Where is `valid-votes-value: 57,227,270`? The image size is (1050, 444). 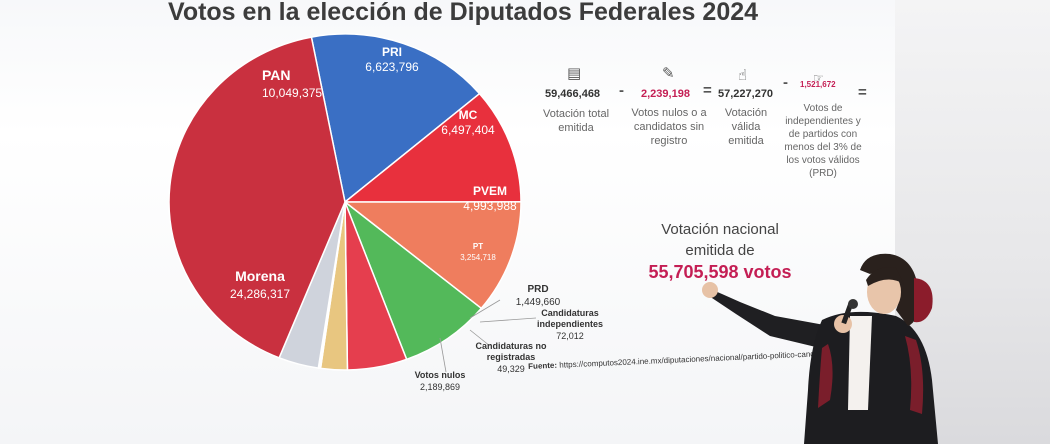 valid-votes-value: 57,227,270 is located at coordinates (746, 94).